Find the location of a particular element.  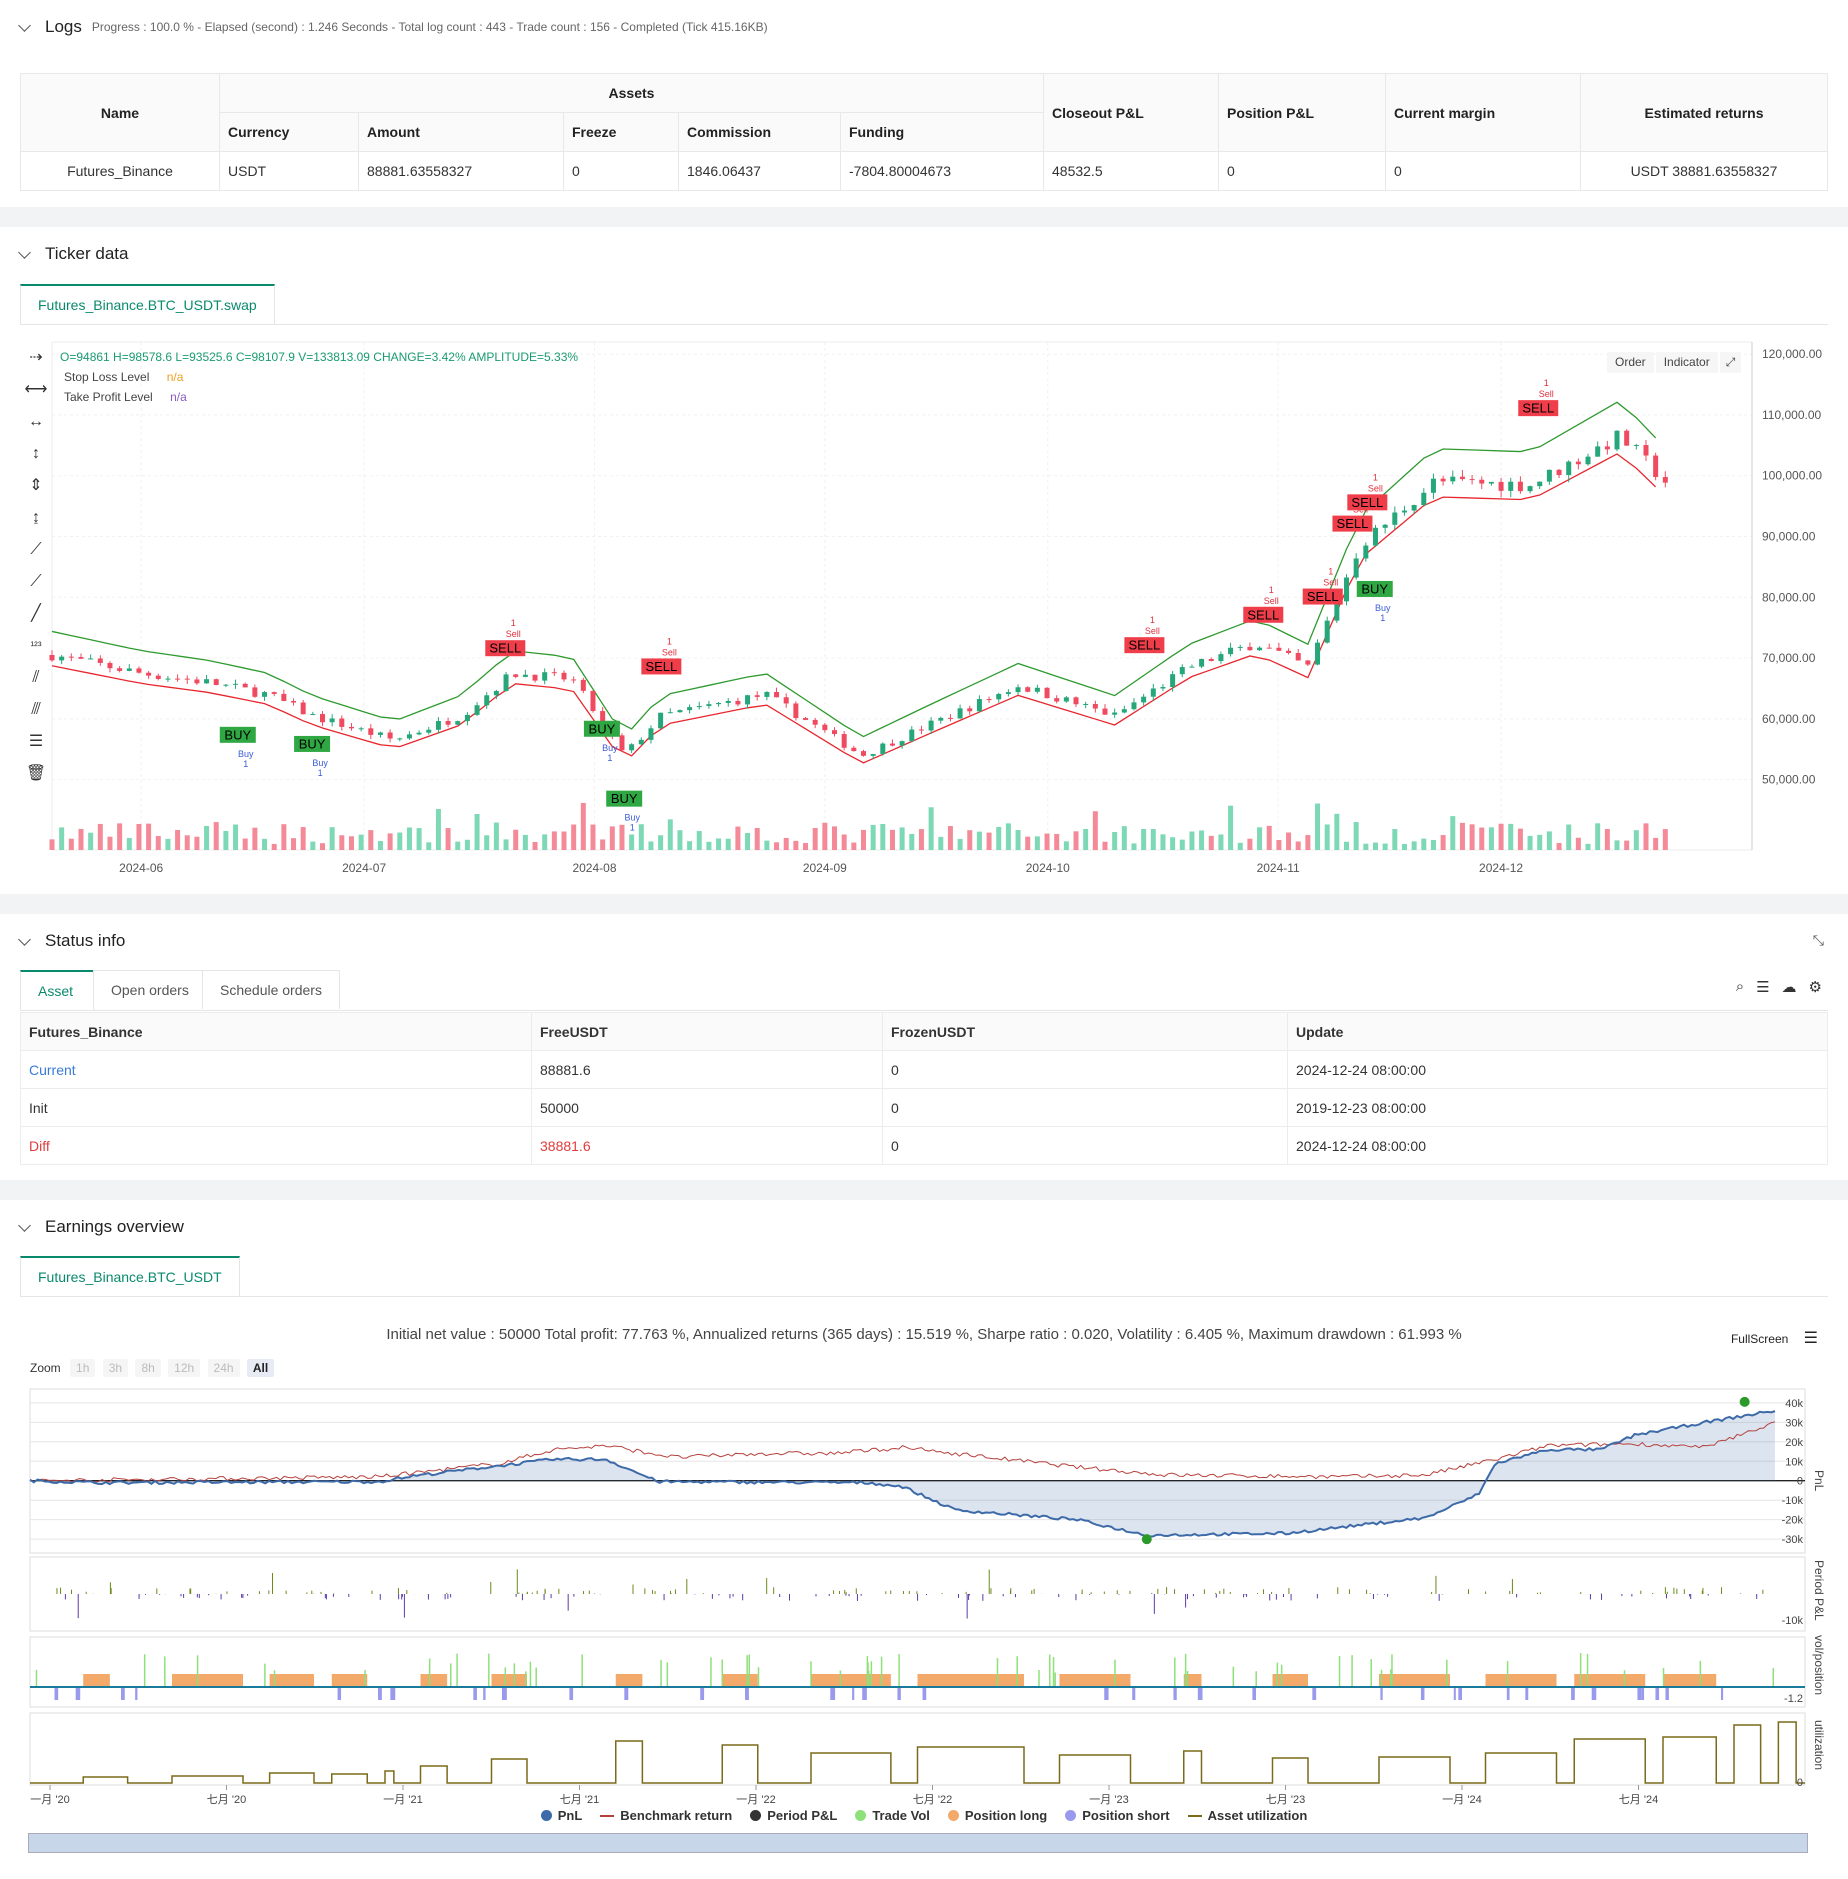

tab-schedule-orders: Schedule orders is located at coordinates (271, 989).